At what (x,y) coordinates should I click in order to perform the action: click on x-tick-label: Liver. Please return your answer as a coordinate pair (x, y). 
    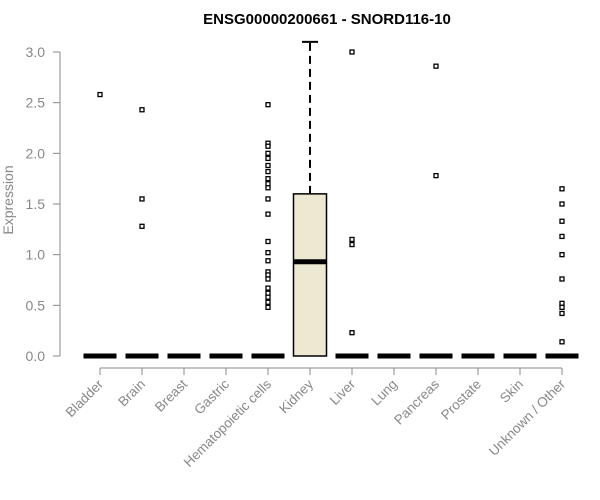
    Looking at the image, I should click on (343, 392).